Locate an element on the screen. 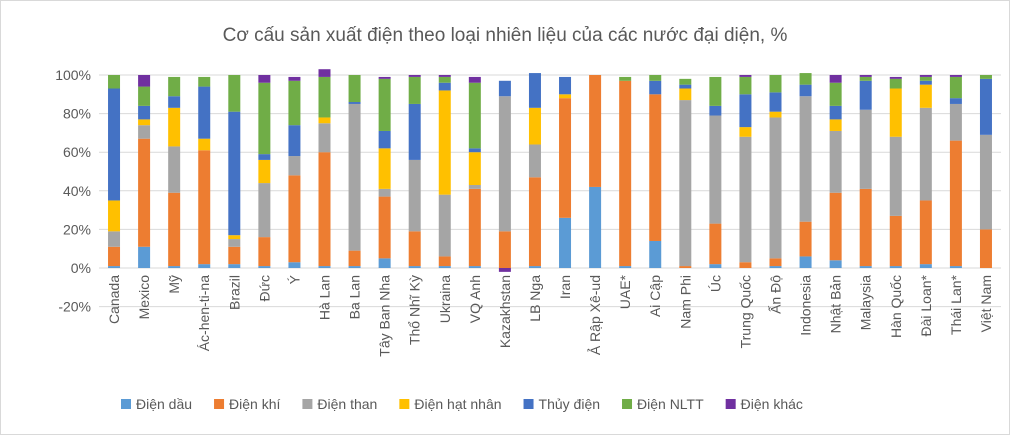  y-tick-label: 40% is located at coordinates (77, 191).